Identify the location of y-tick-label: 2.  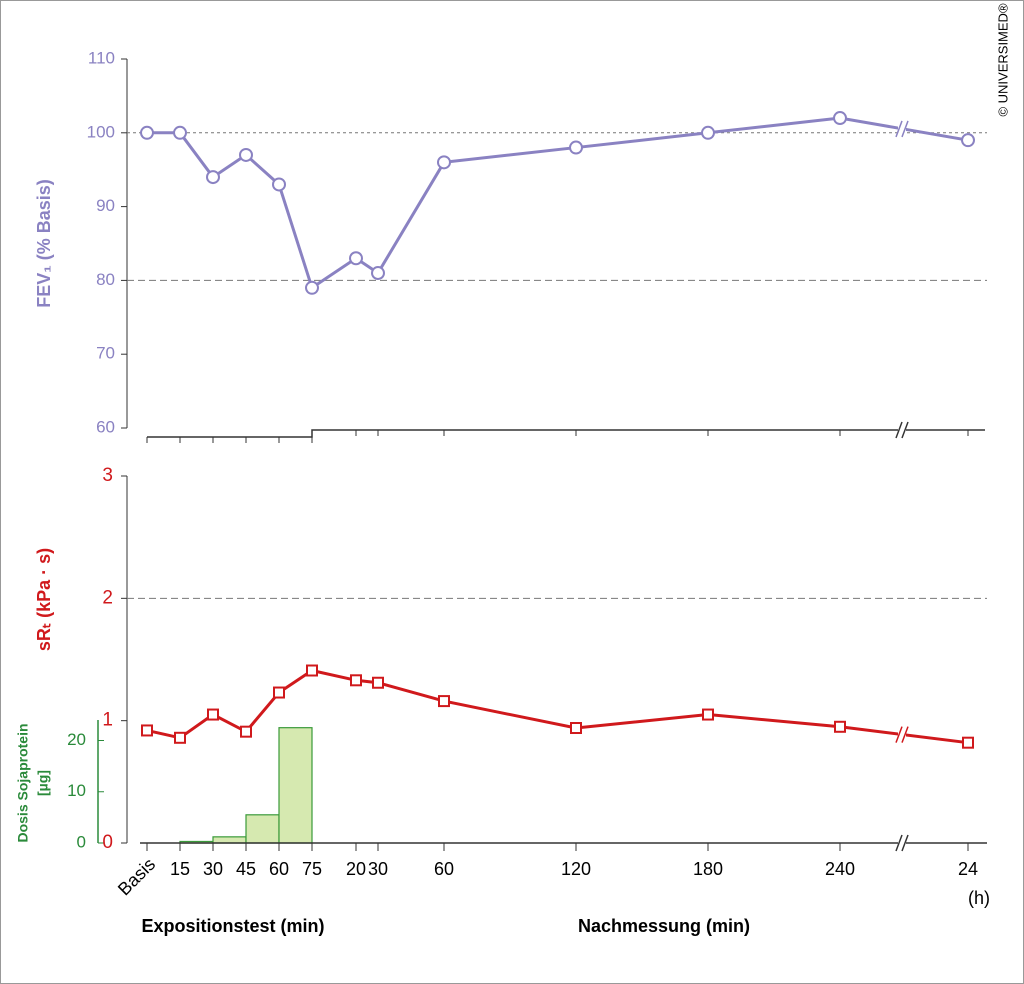
(107, 597).